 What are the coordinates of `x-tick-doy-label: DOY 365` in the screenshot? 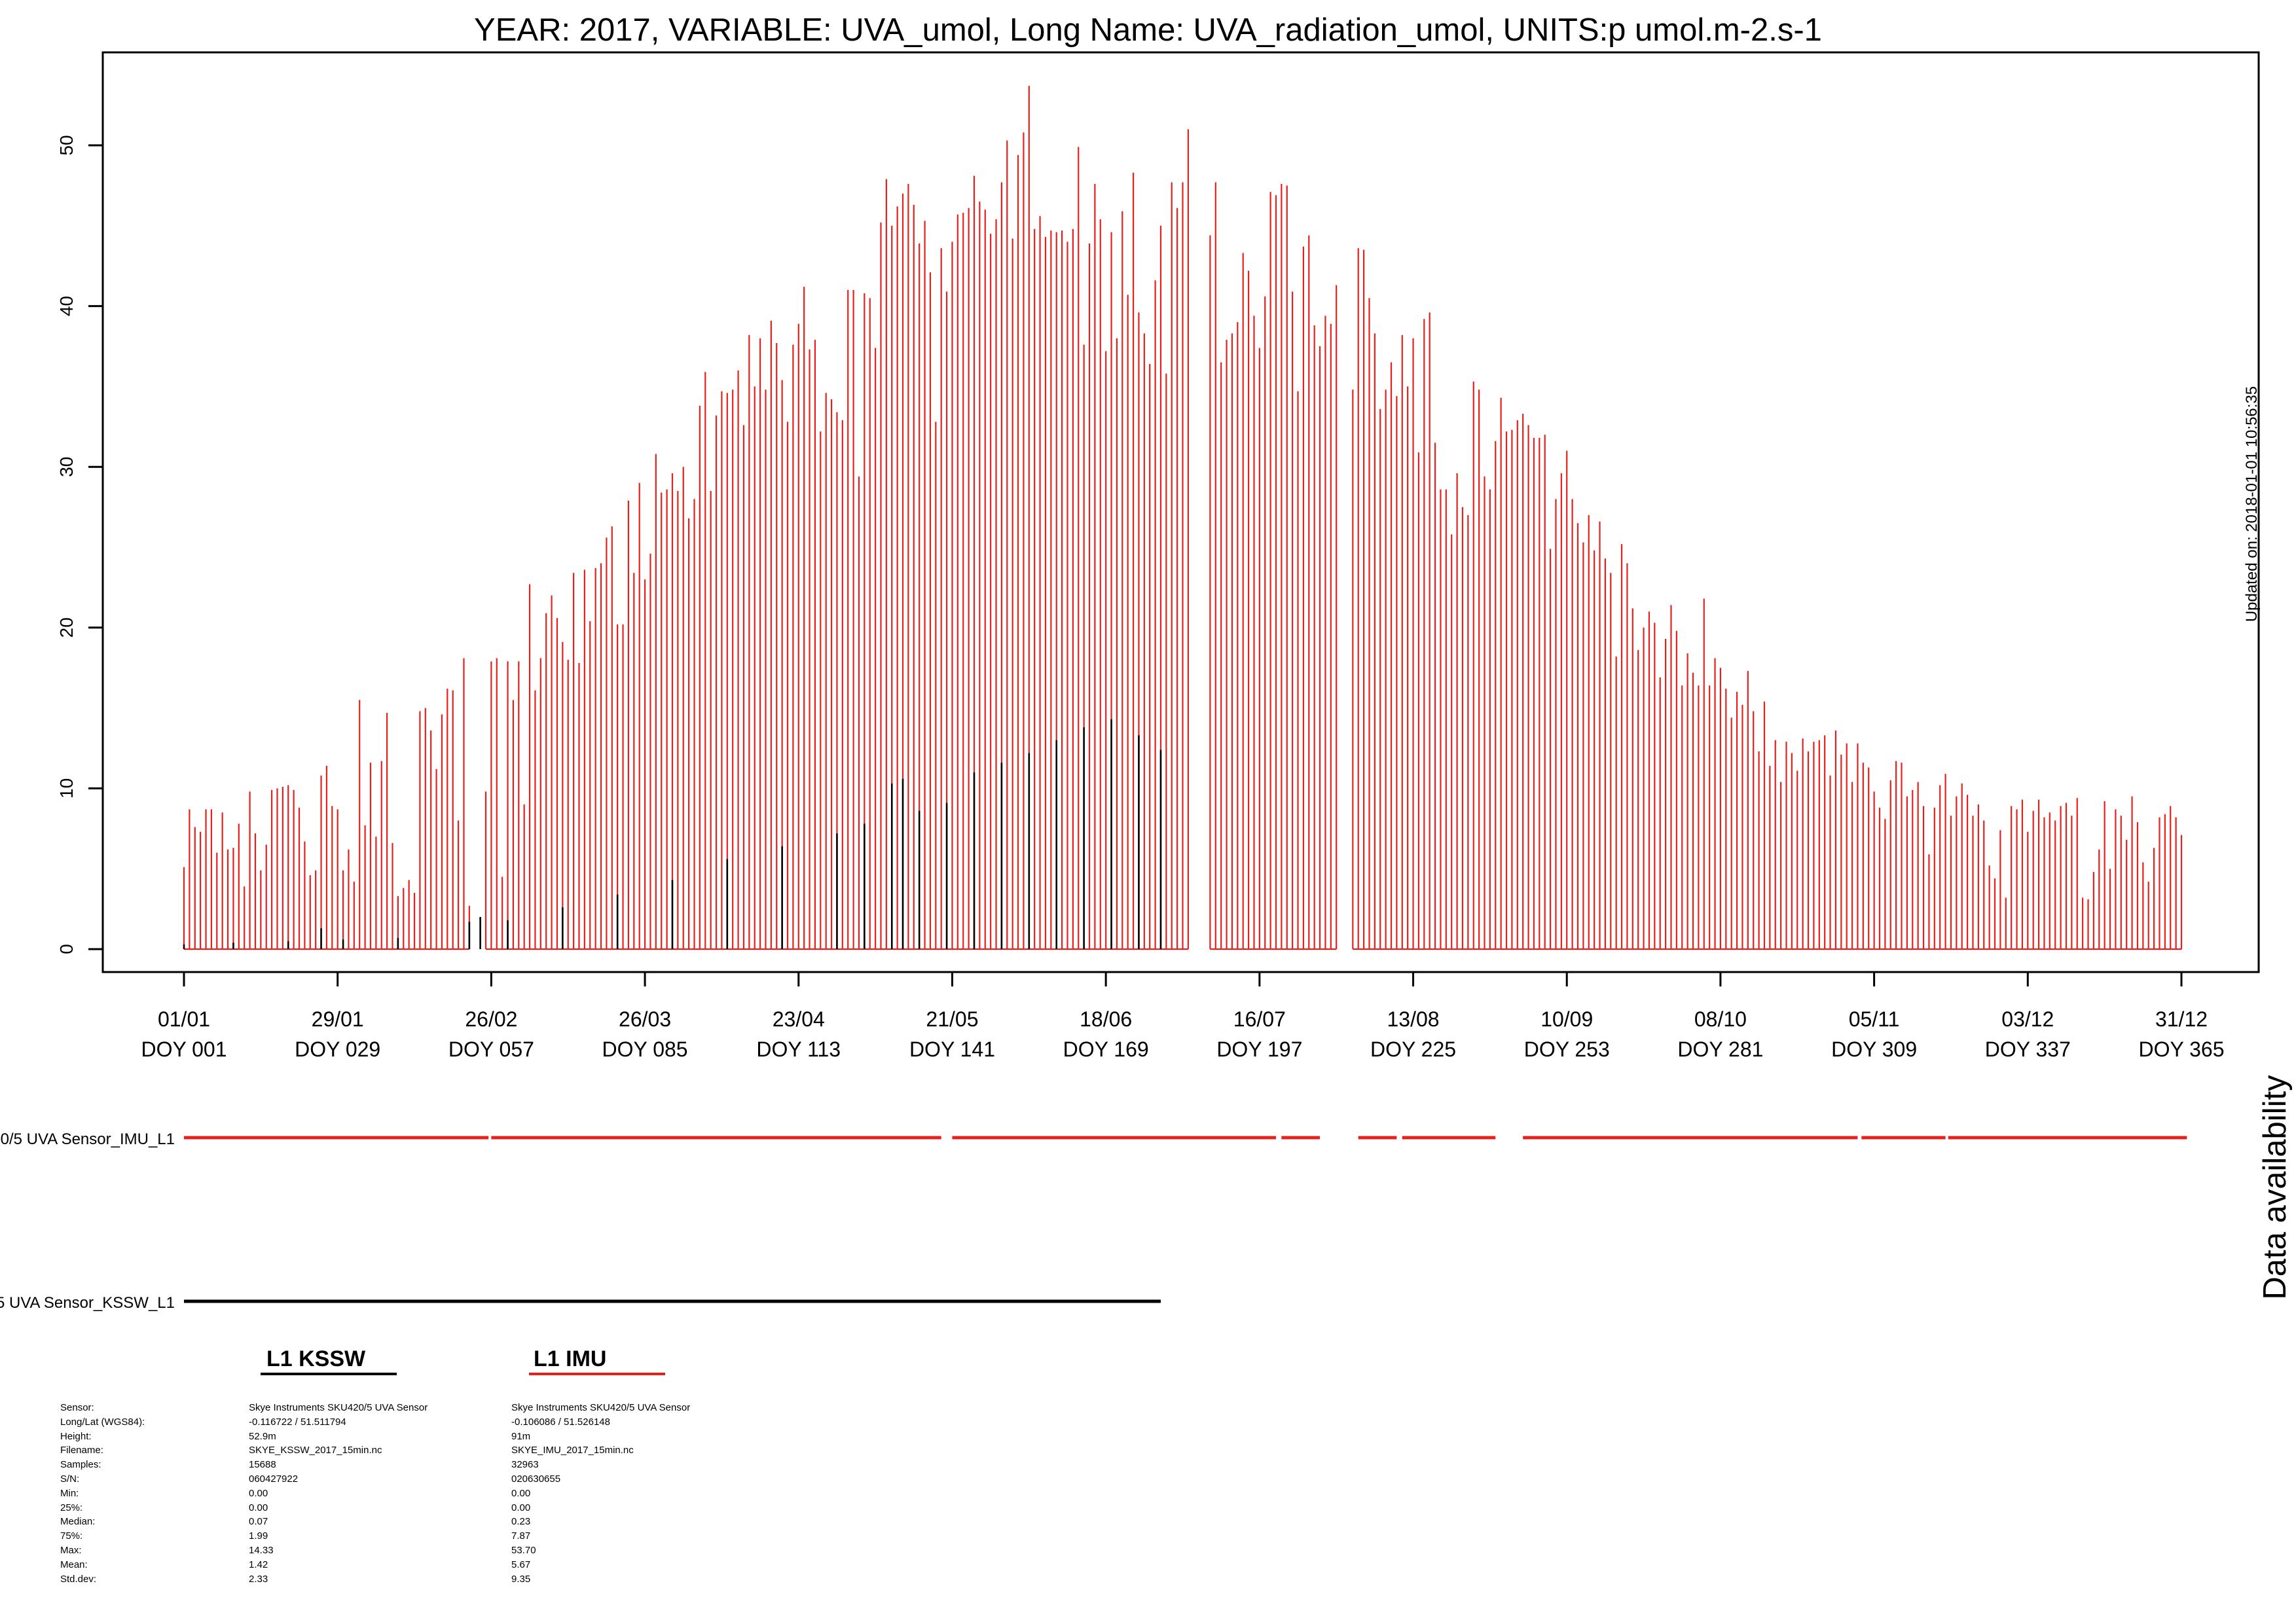 It's located at (2181, 1049).